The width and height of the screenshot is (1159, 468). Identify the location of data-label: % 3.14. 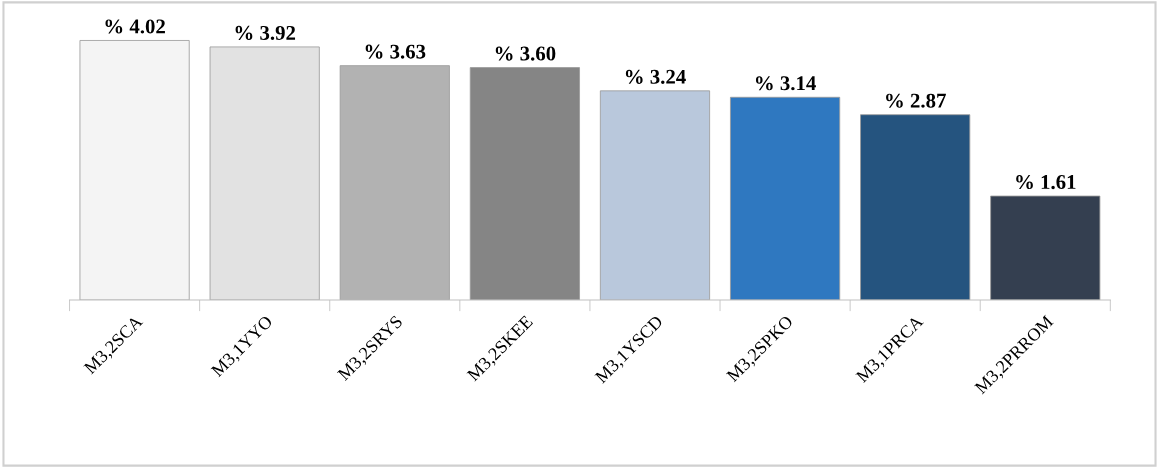
(785, 83).